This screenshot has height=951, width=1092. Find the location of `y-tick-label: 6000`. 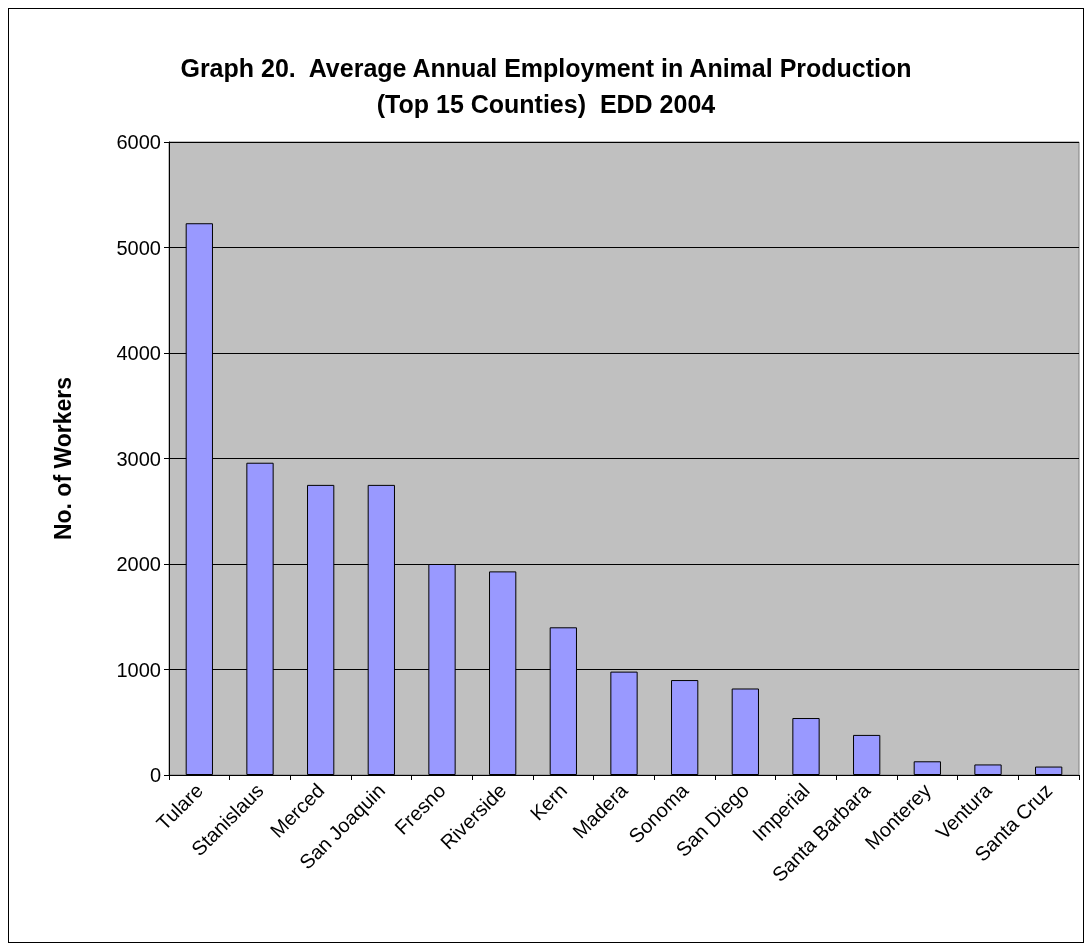

y-tick-label: 6000 is located at coordinates (138, 142).